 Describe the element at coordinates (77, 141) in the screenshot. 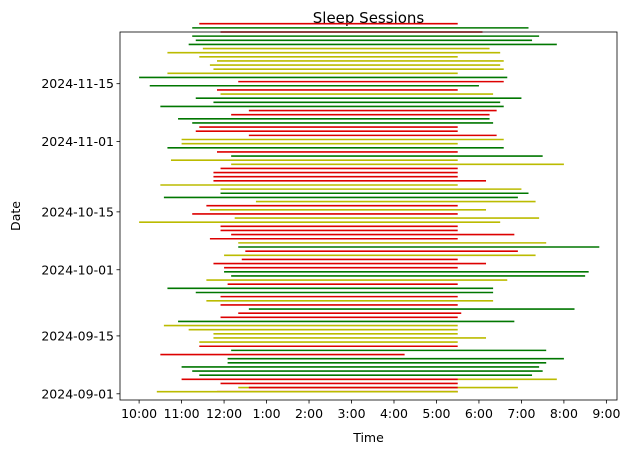

I see `y-tick-label: 2024-11-01` at that location.